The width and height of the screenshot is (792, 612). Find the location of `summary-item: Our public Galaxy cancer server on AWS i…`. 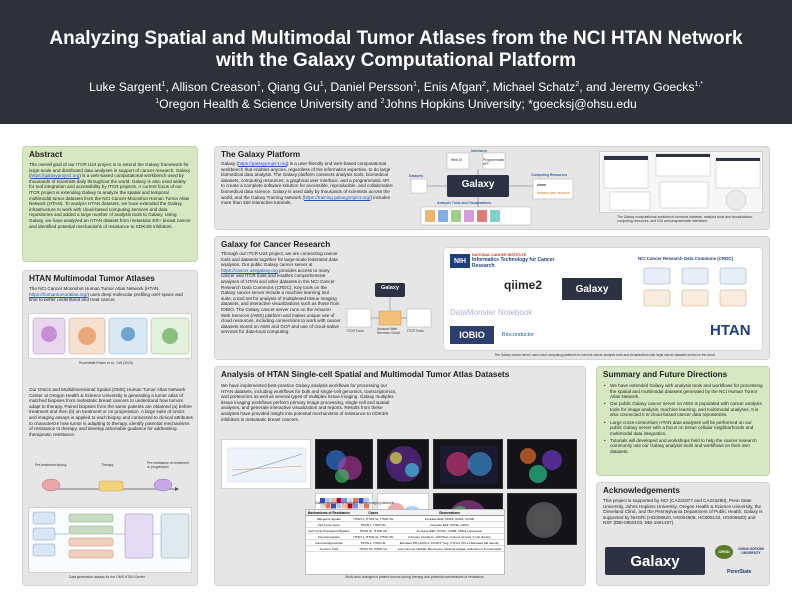

summary-item: Our public Galaxy cancer server on AWS i… is located at coordinates (683, 409).